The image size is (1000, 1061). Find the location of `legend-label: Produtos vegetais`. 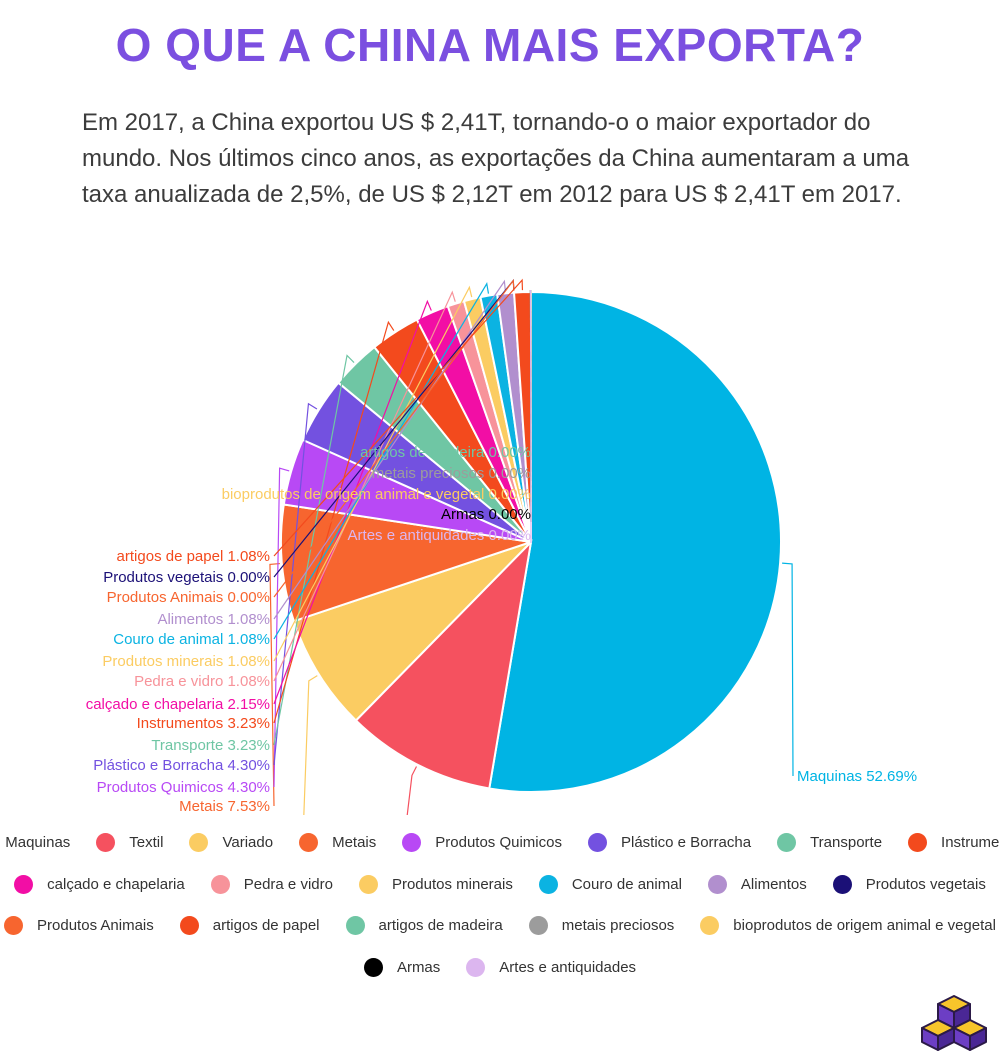

legend-label: Produtos vegetais is located at coordinates (925, 884).